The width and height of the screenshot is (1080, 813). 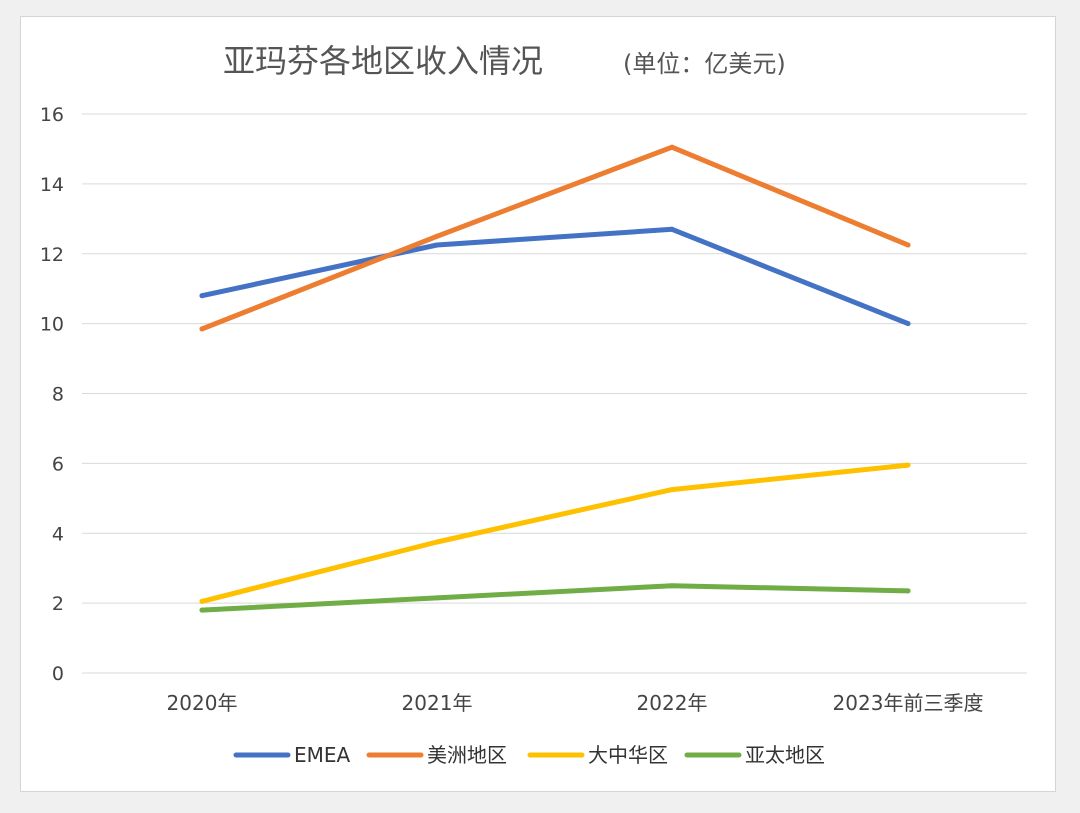 What do you see at coordinates (202, 703) in the screenshot?
I see `x-tick-label: 2020年` at bounding box center [202, 703].